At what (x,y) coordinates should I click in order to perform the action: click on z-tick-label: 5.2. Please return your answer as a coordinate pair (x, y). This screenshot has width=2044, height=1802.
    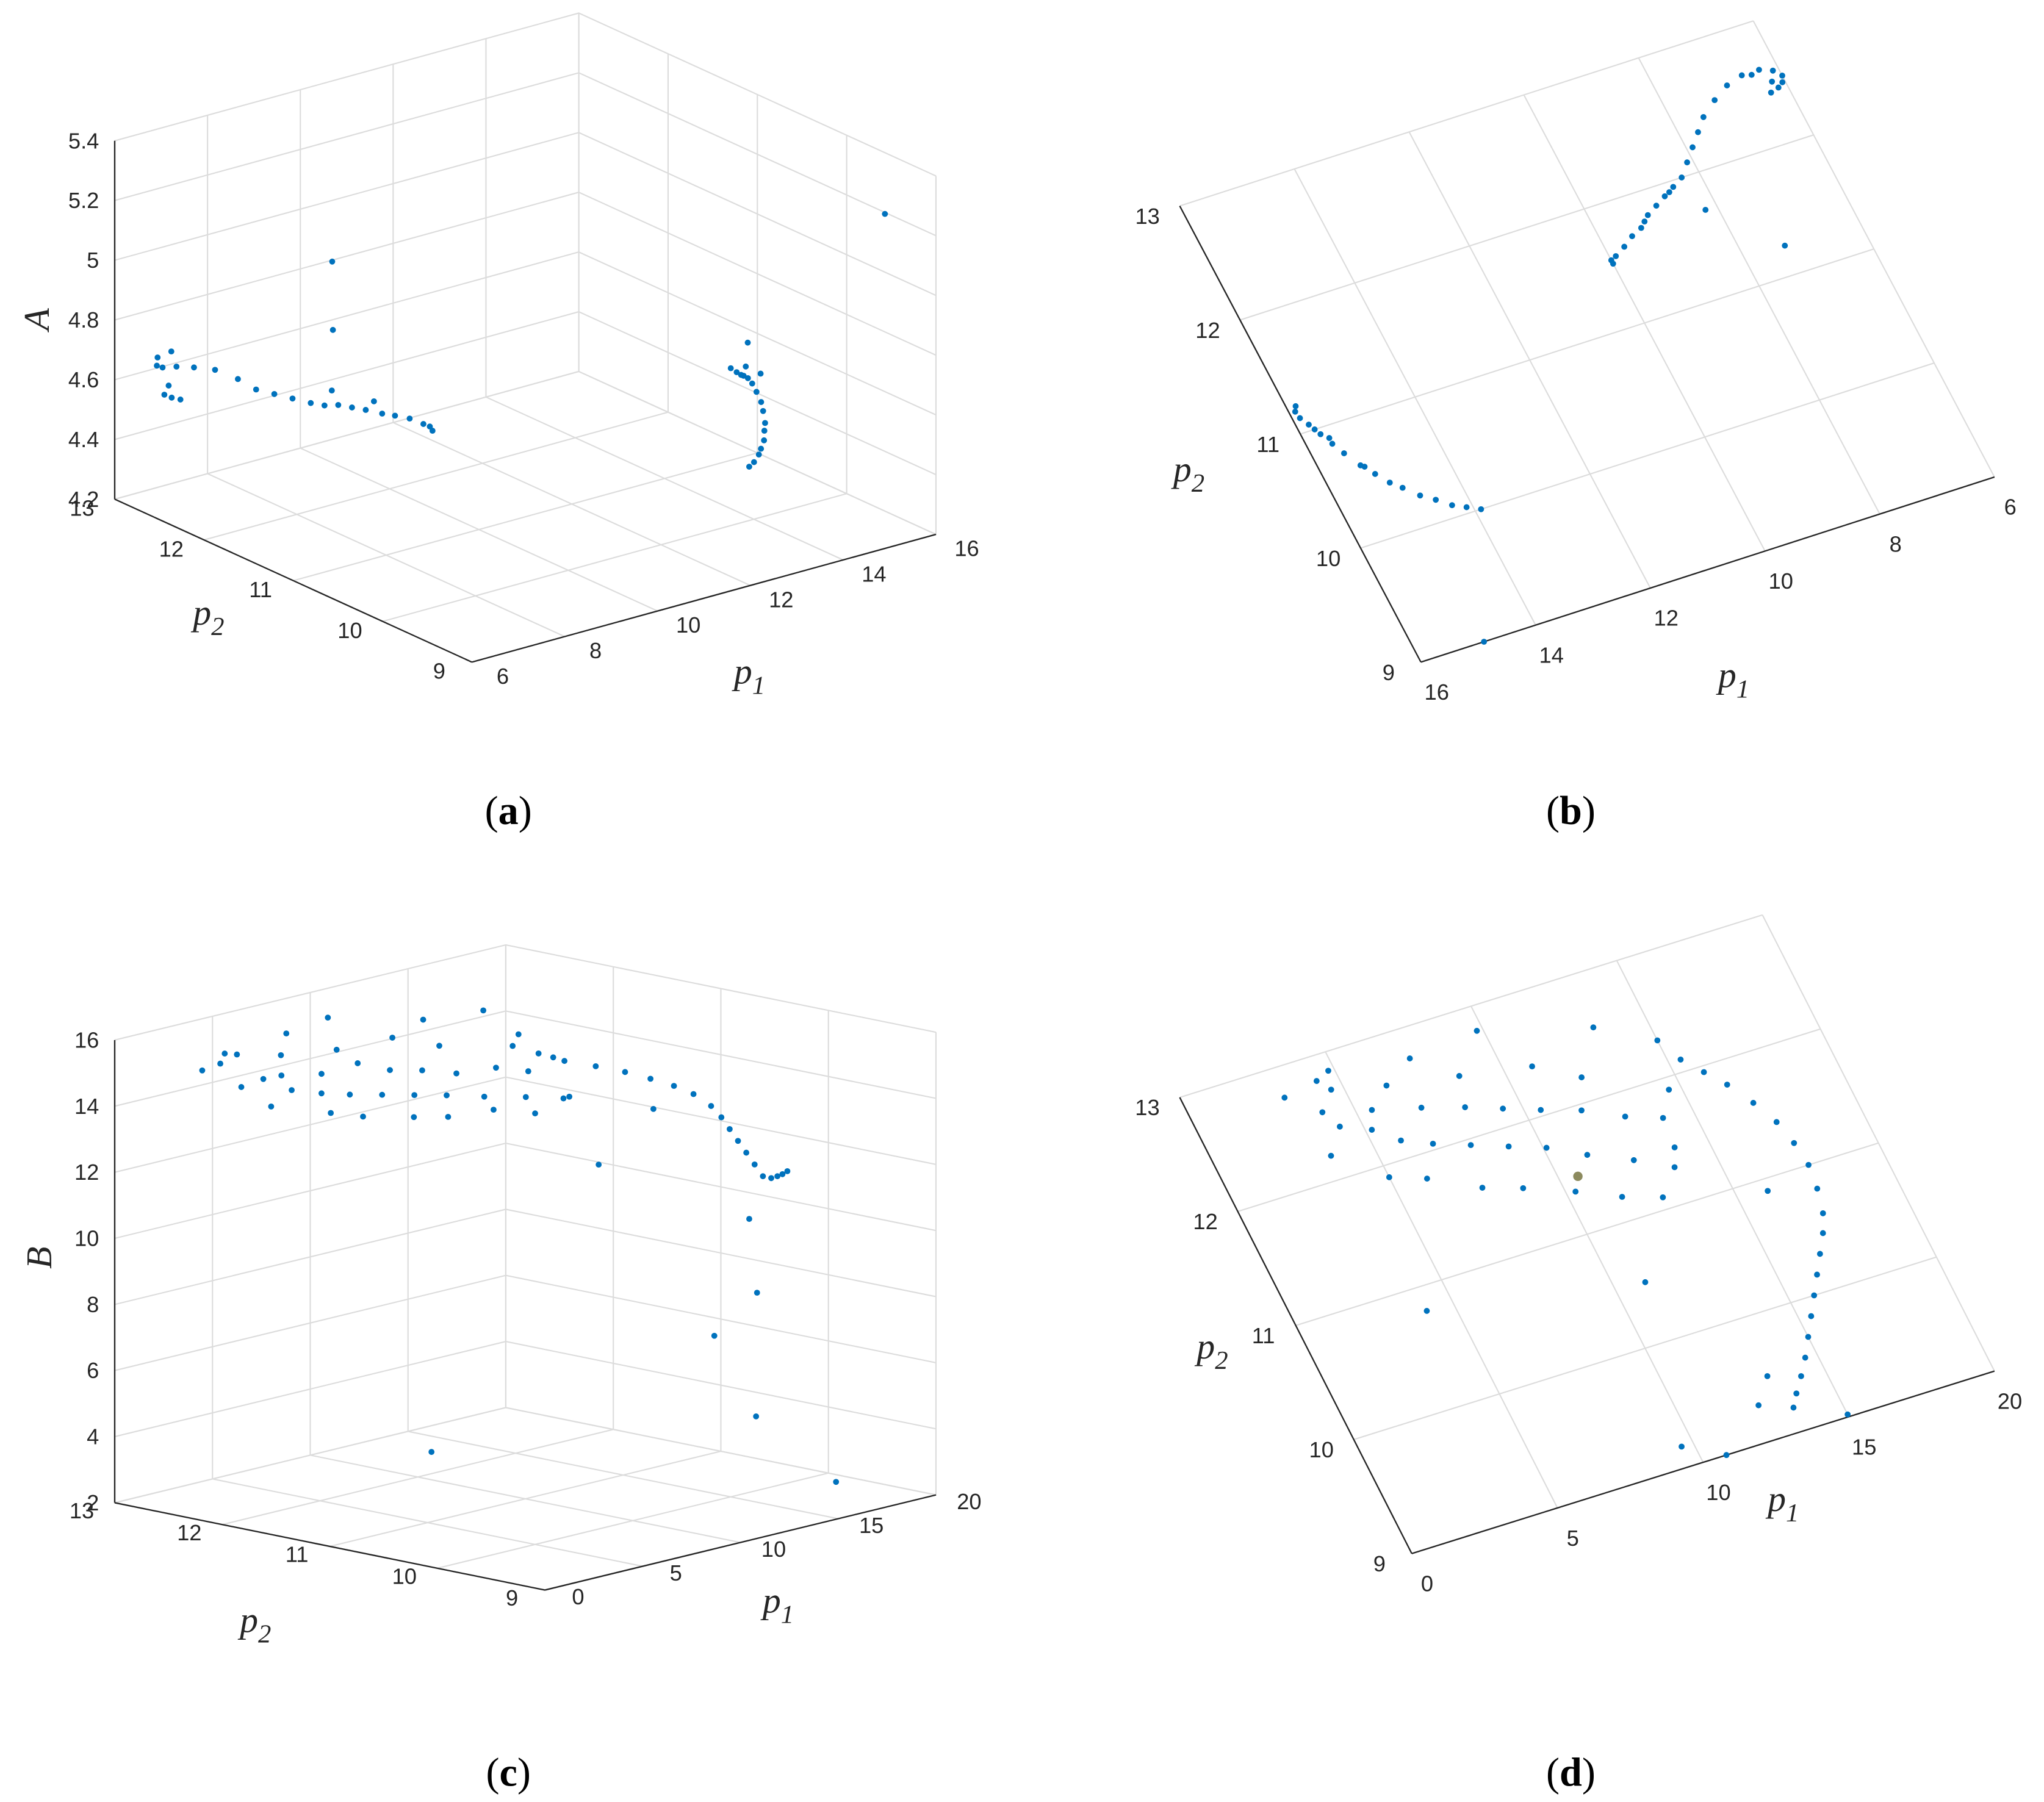
    Looking at the image, I should click on (83, 201).